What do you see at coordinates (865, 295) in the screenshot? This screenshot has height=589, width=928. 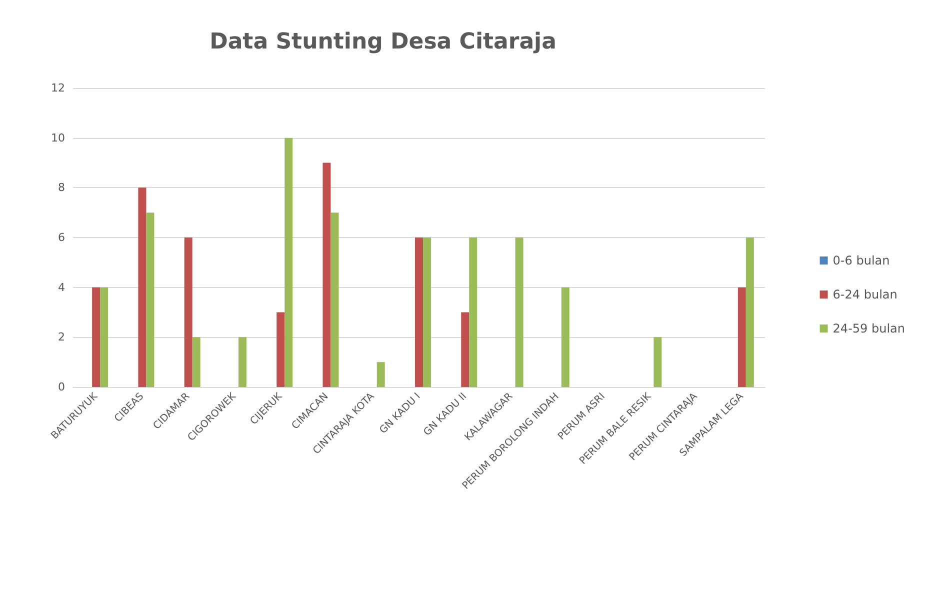 I see `legend-label: 6-24 bulan` at bounding box center [865, 295].